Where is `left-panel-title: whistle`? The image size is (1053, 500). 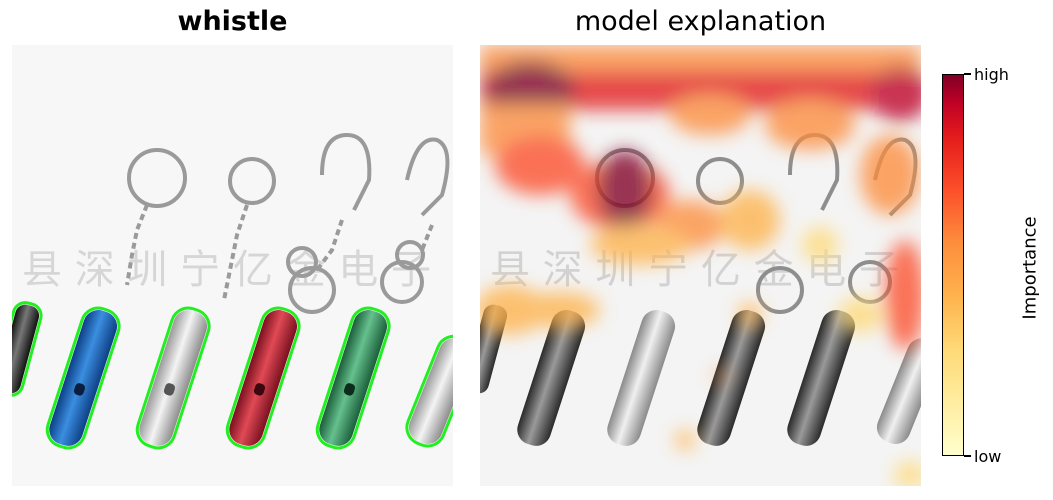
left-panel-title: whistle is located at coordinates (232, 21).